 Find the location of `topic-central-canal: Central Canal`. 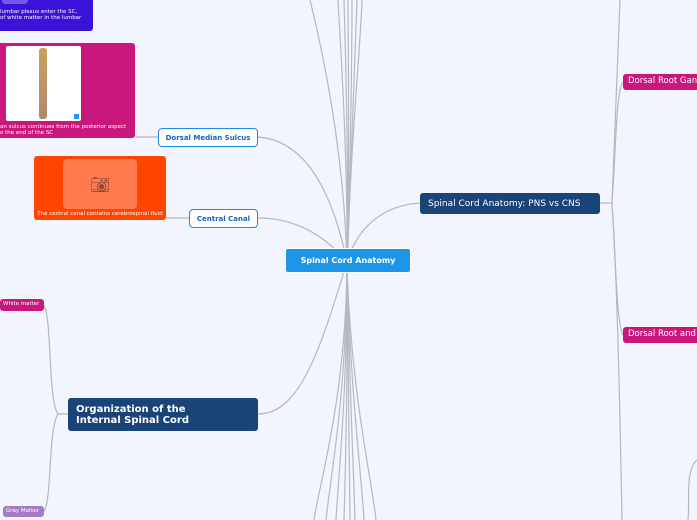

topic-central-canal: Central Canal is located at coordinates (223, 218).